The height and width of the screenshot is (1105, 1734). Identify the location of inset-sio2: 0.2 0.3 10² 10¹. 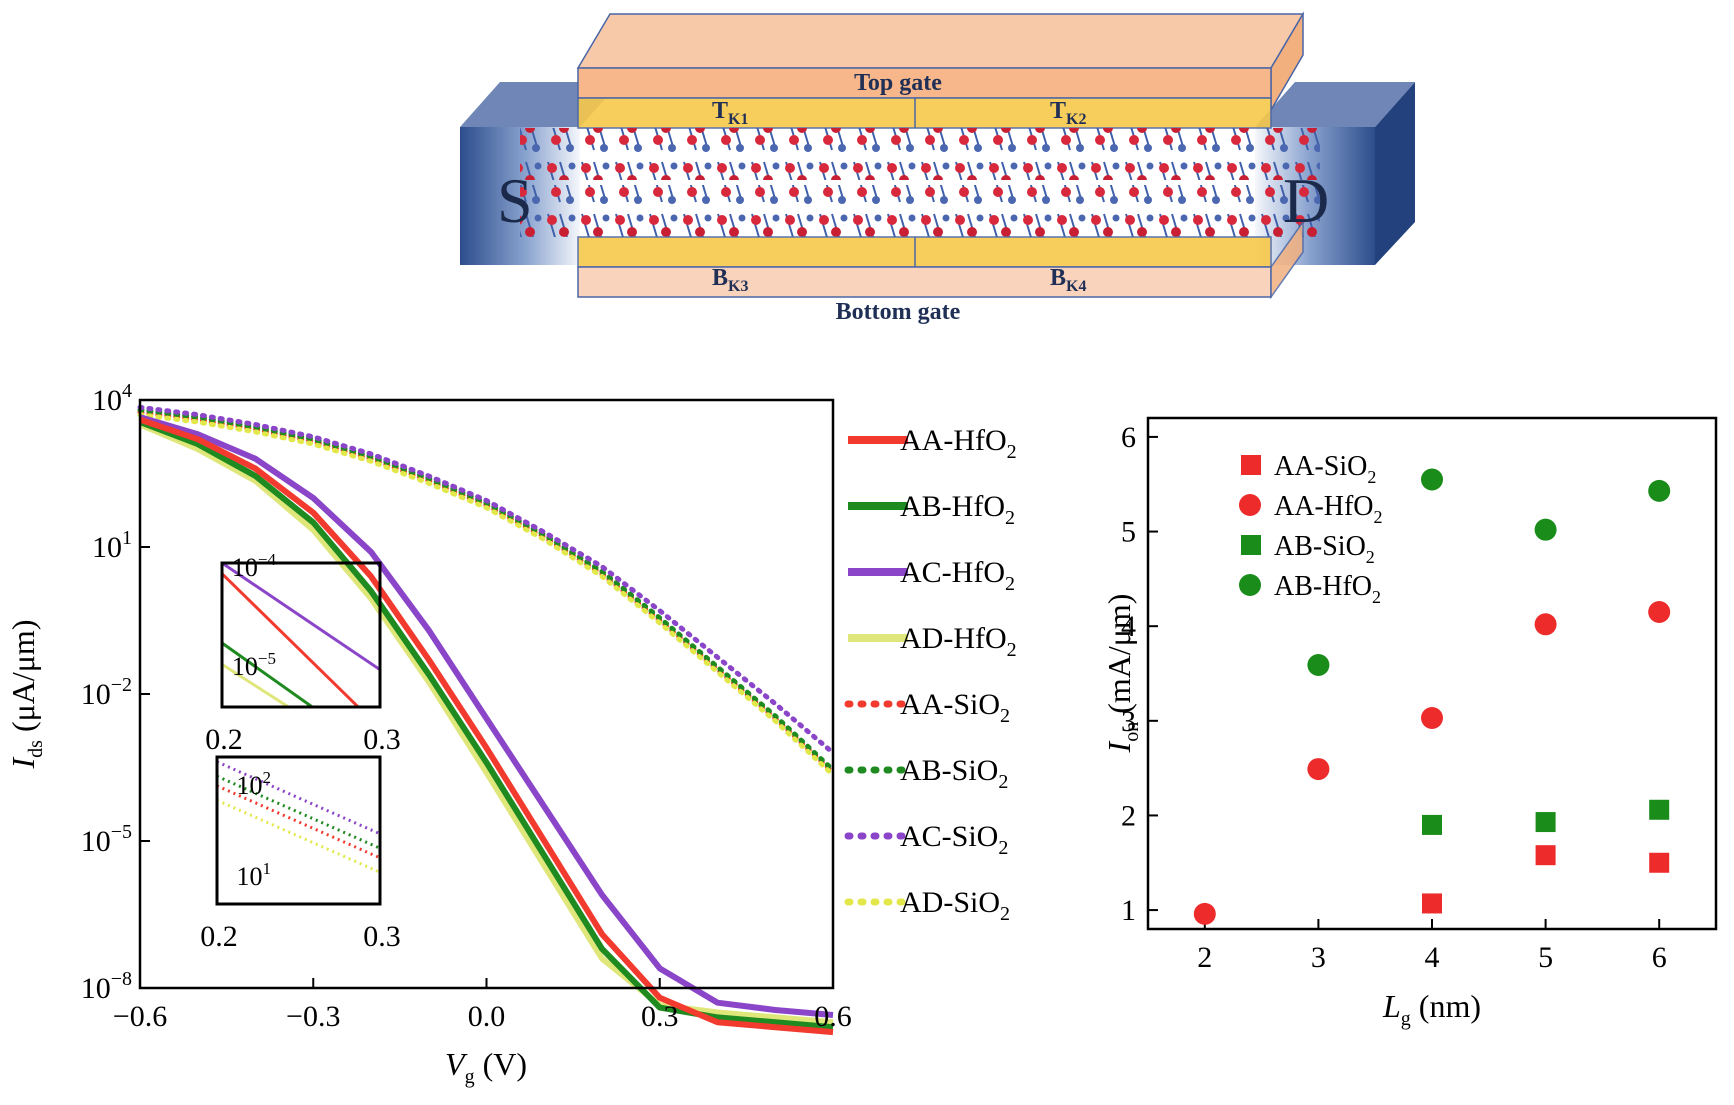
(300, 854).